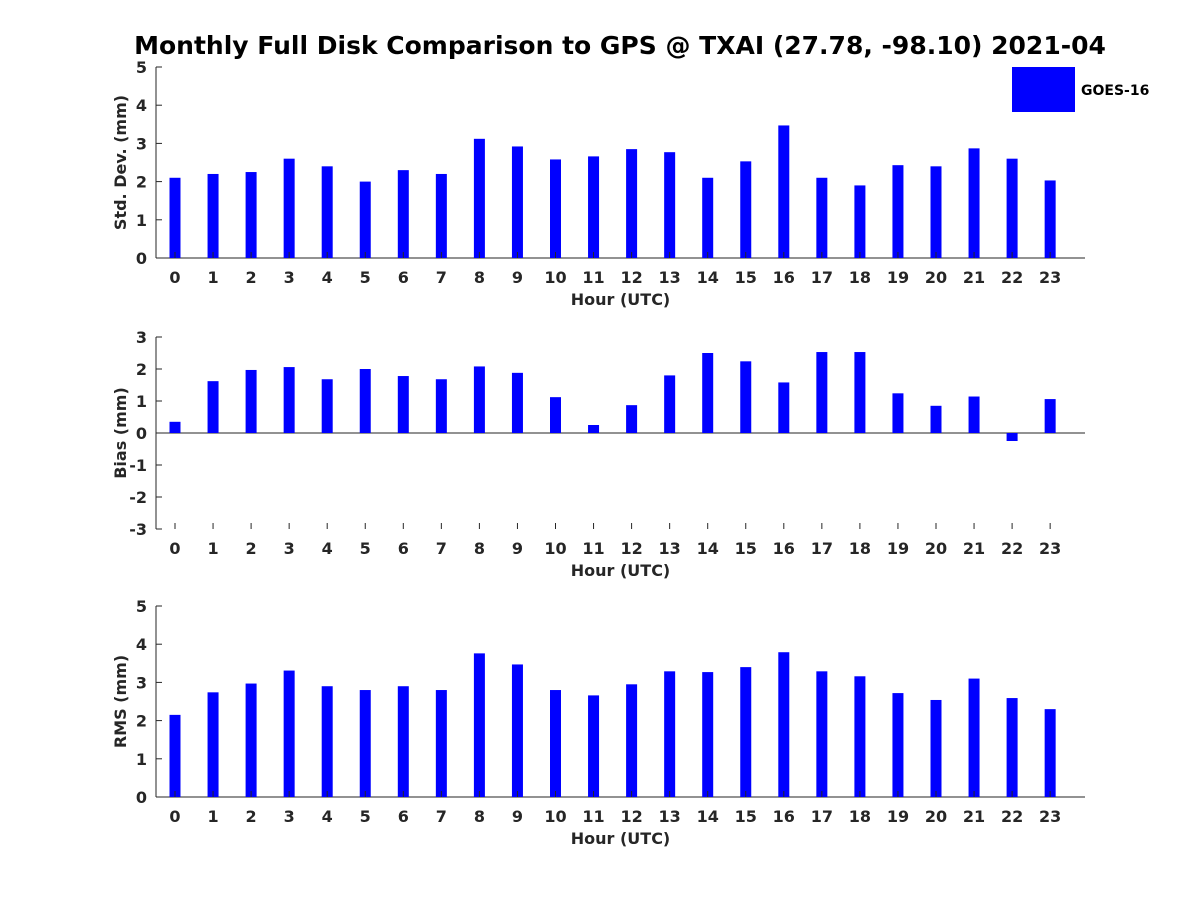 The height and width of the screenshot is (900, 1200). I want to click on rms-x-tick-label: 12, so click(631, 816).